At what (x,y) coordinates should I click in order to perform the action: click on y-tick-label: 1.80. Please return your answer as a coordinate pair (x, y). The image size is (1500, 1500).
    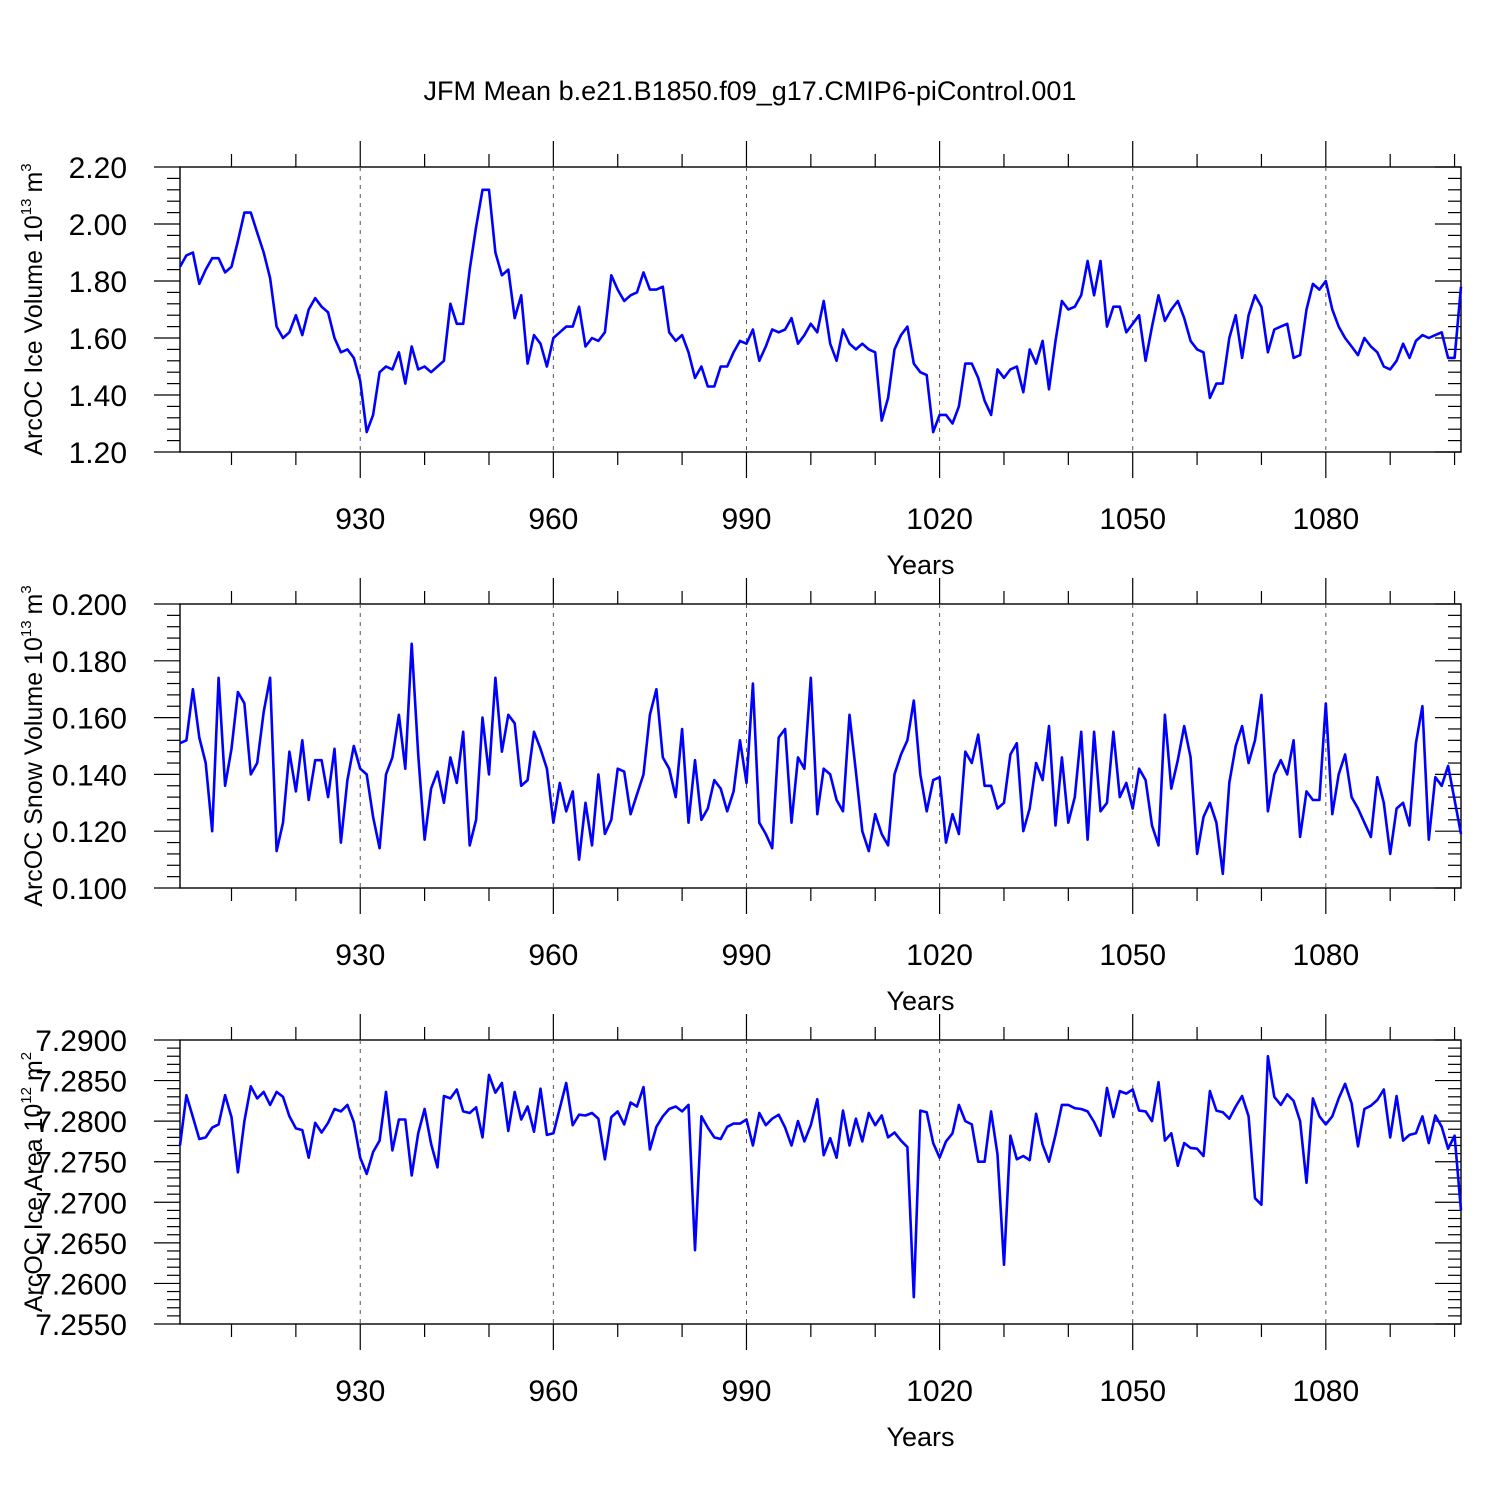
    Looking at the image, I should click on (98, 282).